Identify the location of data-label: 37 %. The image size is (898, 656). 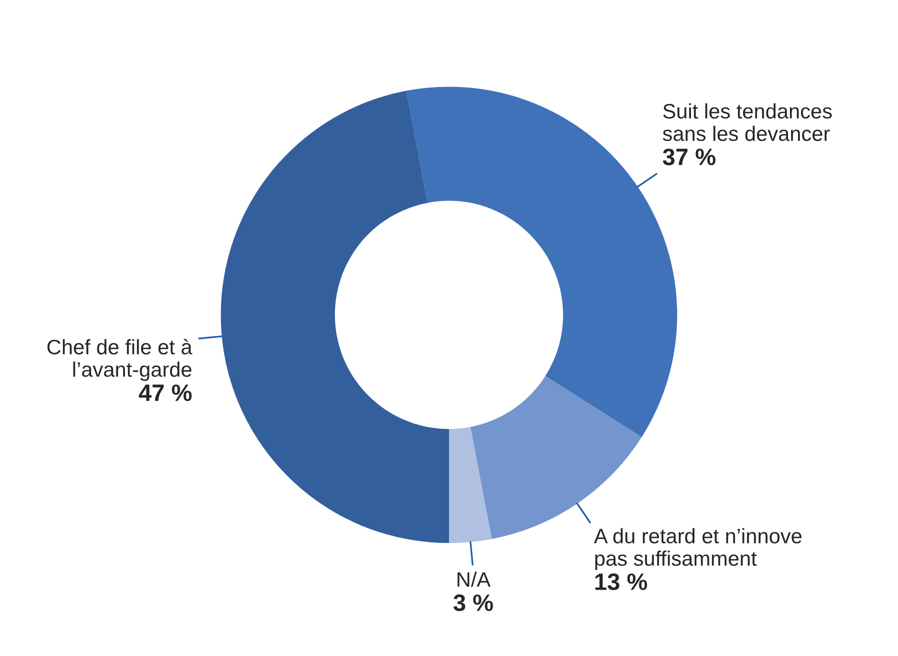
(689, 157).